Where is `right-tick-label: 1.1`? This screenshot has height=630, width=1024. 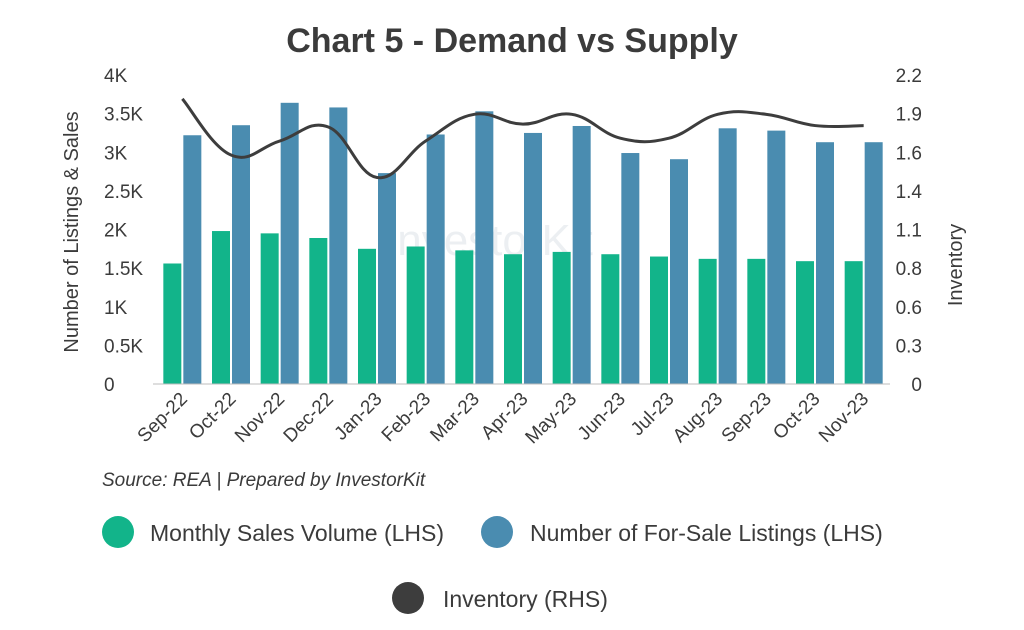 right-tick-label: 1.1 is located at coordinates (909, 231).